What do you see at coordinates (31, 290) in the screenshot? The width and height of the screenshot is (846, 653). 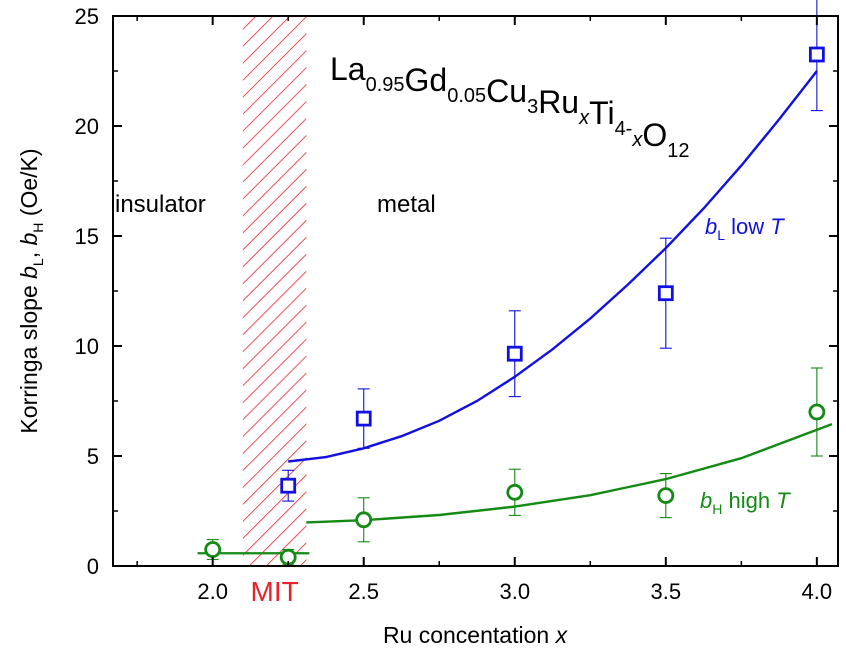 I see `y-axis-title: Korringa slope bL, bH (Oe/K)` at bounding box center [31, 290].